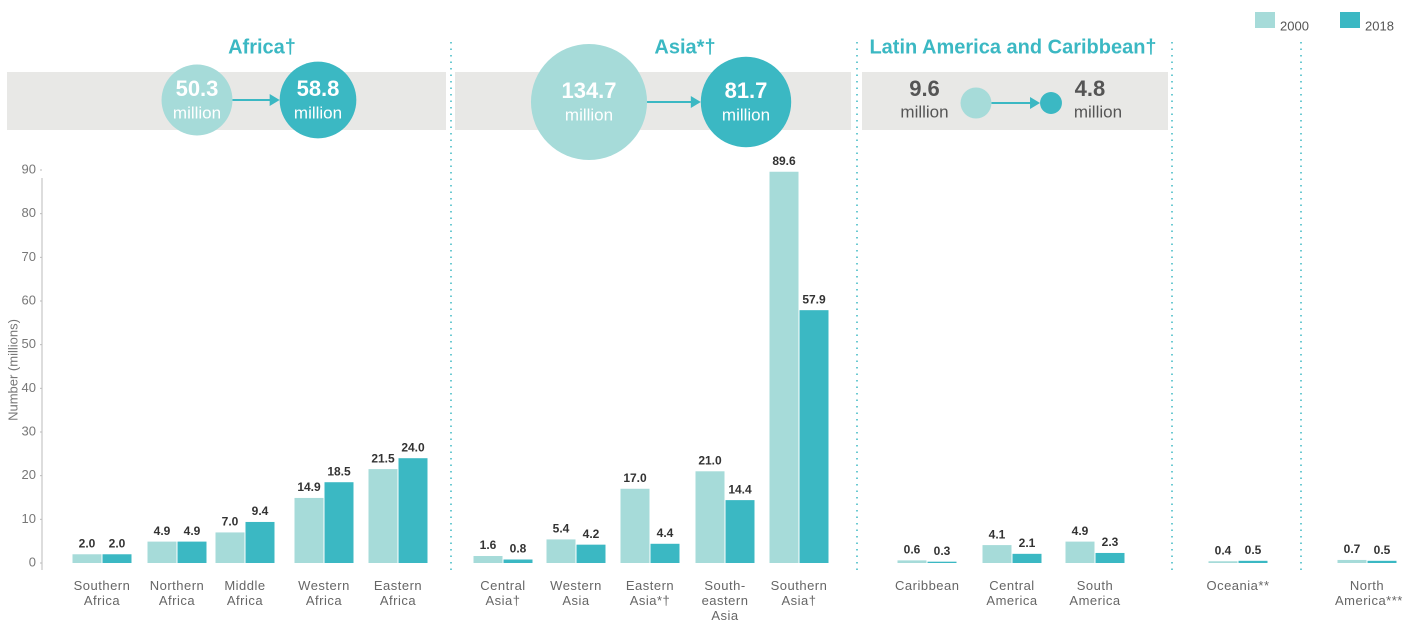 The image size is (1421, 627). I want to click on value-label: 2.1, so click(1027, 543).